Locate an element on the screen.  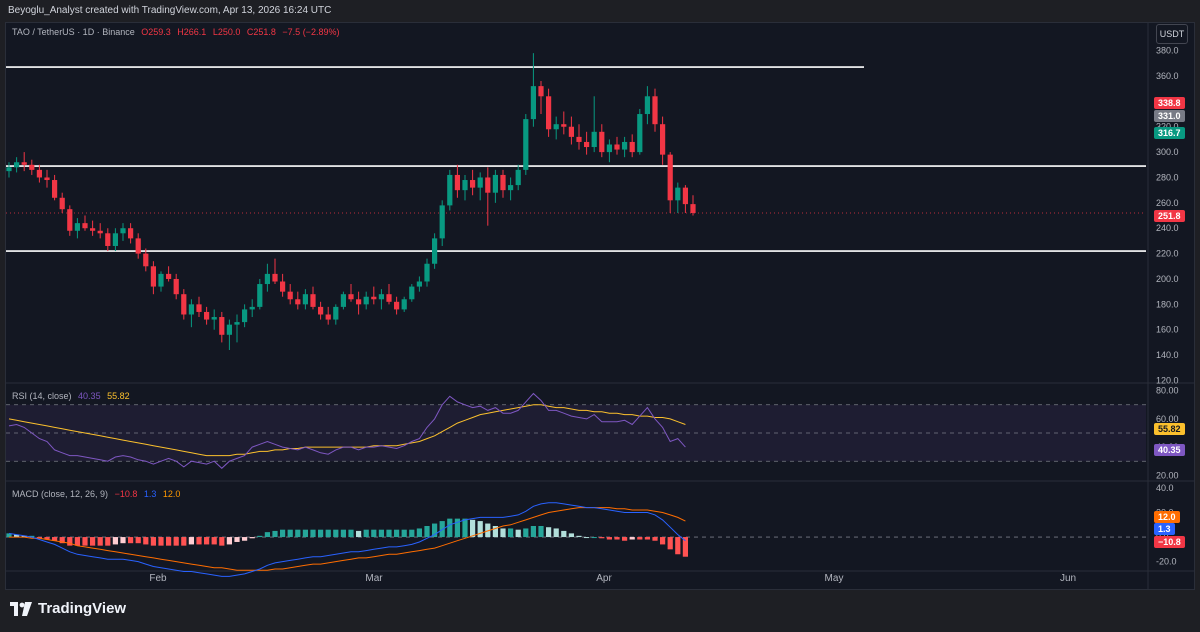
macd-title: MACD (close, 12, 26, 9) is located at coordinates (60, 494).